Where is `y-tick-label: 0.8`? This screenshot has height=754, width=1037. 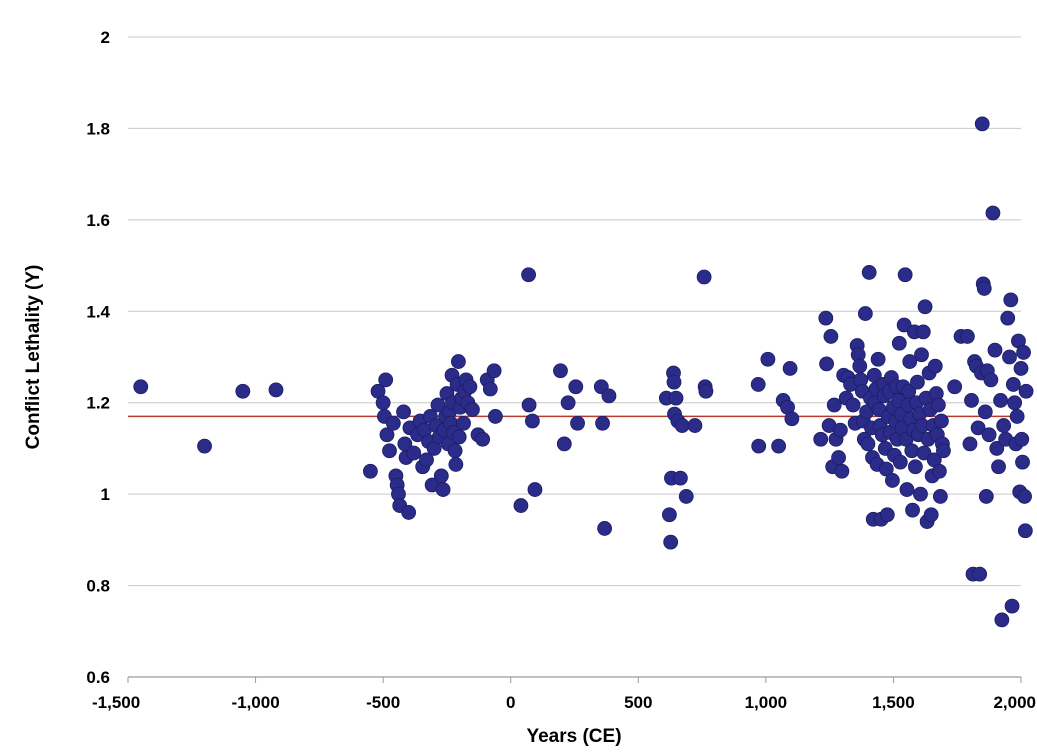
y-tick-label: 0.8 is located at coordinates (98, 586).